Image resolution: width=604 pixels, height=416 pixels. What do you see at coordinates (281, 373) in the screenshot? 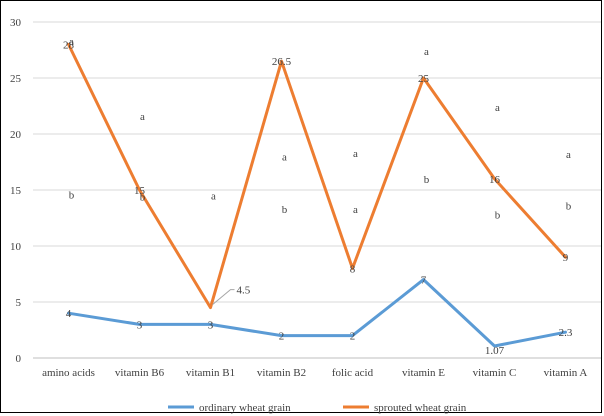
I see `x-tick-label: vitamin B2` at bounding box center [281, 373].